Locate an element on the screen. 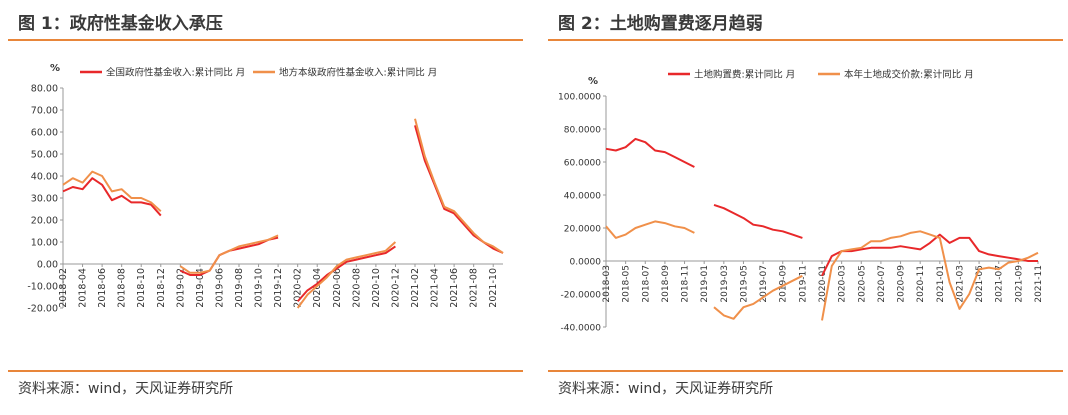 This screenshot has height=415, width=1068. x-tick-label: 2018-04 is located at coordinates (83, 288).